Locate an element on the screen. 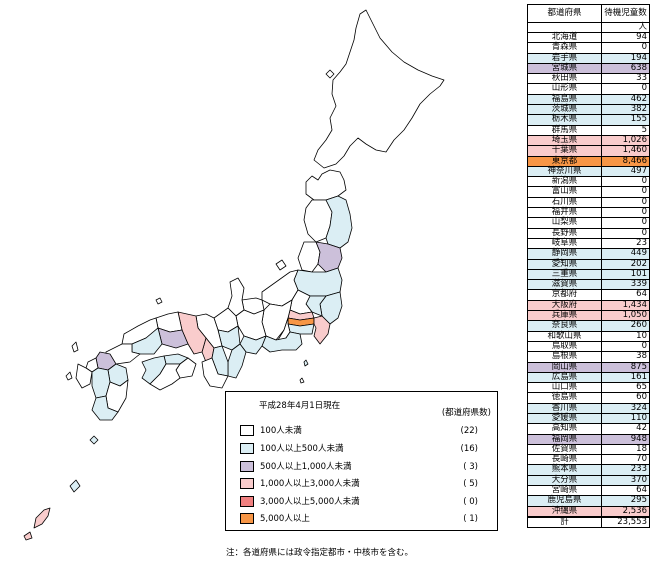 This screenshot has height=562, width=650. table-row: 徳島県 60 is located at coordinates (588, 398).